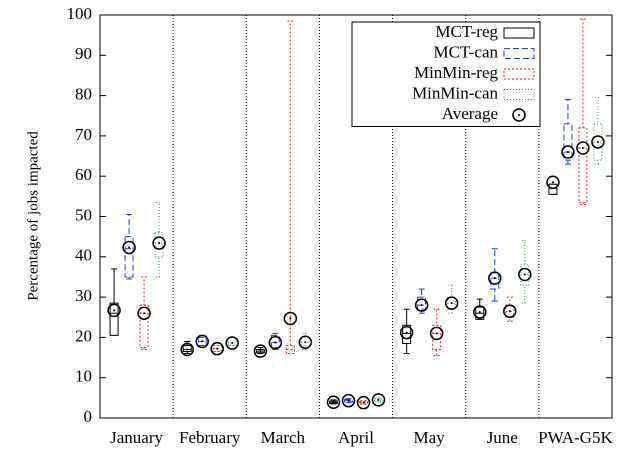 This screenshot has width=621, height=450. I want to click on legend-label: Average, so click(470, 113).